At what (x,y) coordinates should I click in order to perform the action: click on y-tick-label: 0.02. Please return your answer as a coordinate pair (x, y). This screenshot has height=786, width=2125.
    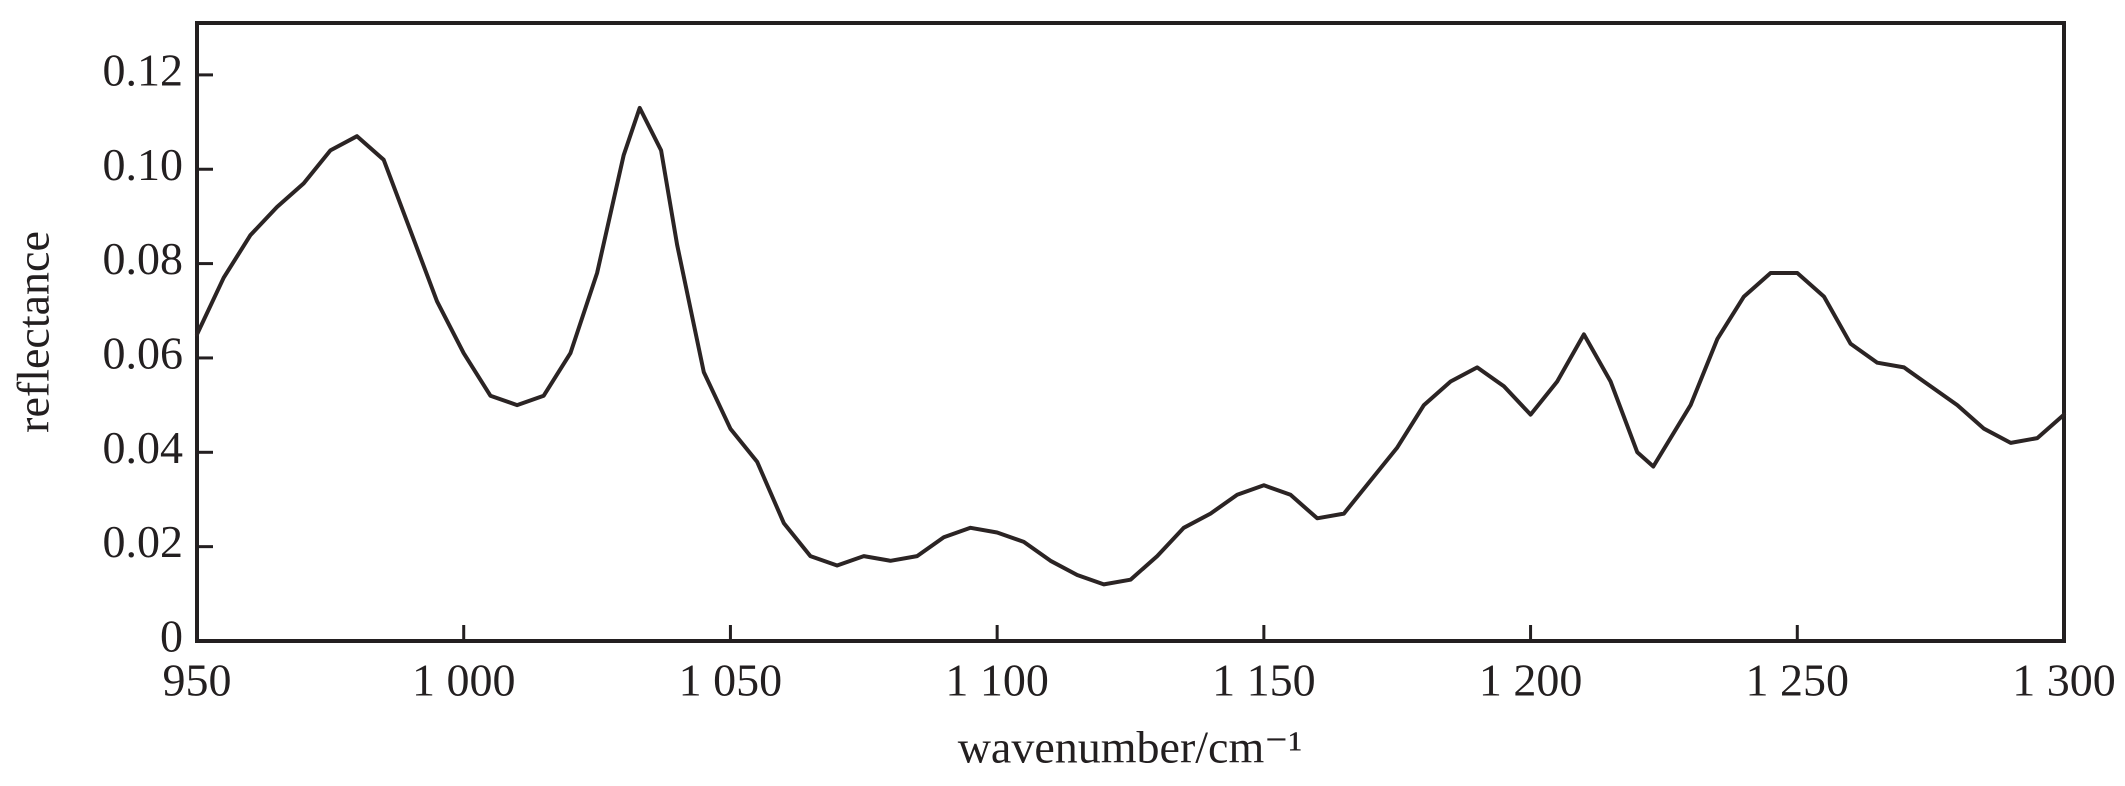
    Looking at the image, I should click on (143, 541).